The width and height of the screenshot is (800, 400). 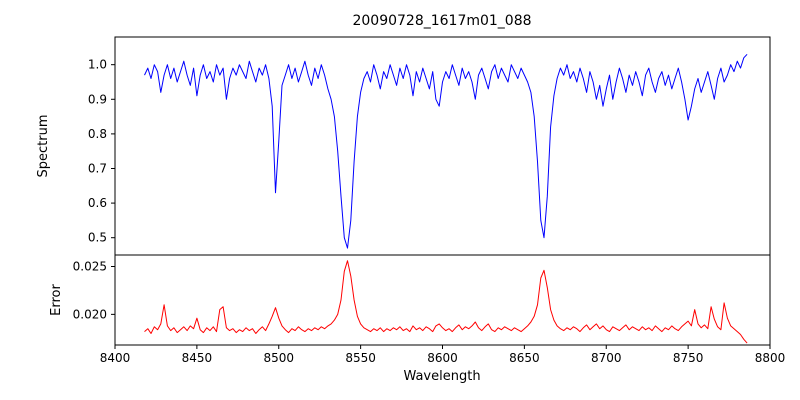 What do you see at coordinates (97, 203) in the screenshot?
I see `y-tick-label: 0.6` at bounding box center [97, 203].